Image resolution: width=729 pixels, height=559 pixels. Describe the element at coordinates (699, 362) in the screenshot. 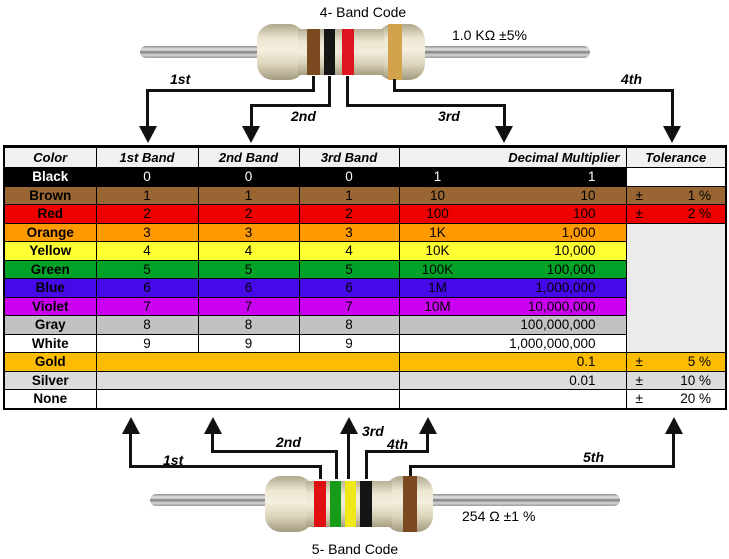

I see `tolerance-value: 5 %` at that location.